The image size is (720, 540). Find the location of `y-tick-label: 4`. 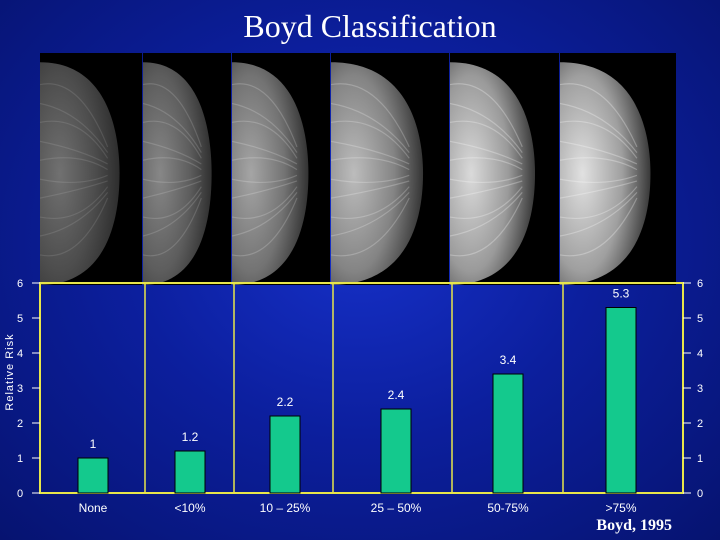

y-tick-label: 4 is located at coordinates (20, 354).